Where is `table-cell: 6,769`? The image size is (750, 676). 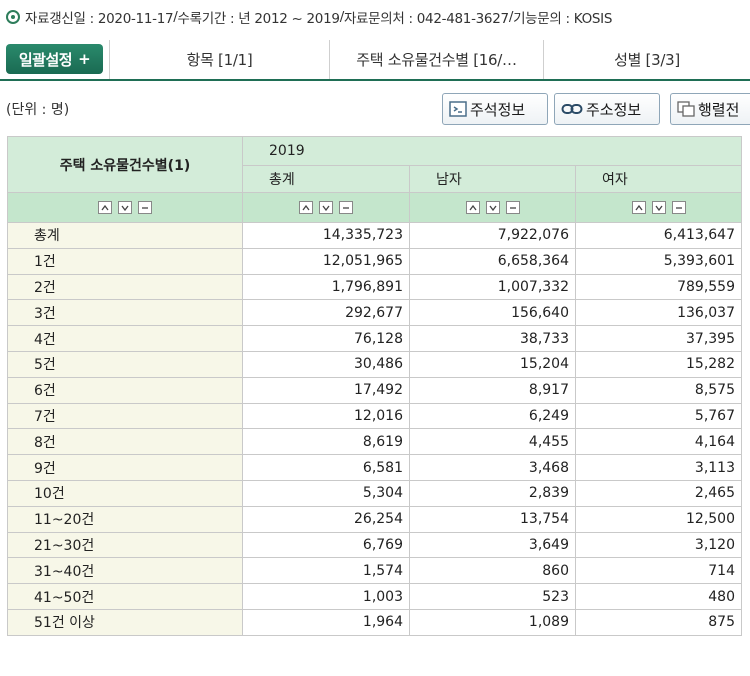
table-cell: 6,769 is located at coordinates (326, 545).